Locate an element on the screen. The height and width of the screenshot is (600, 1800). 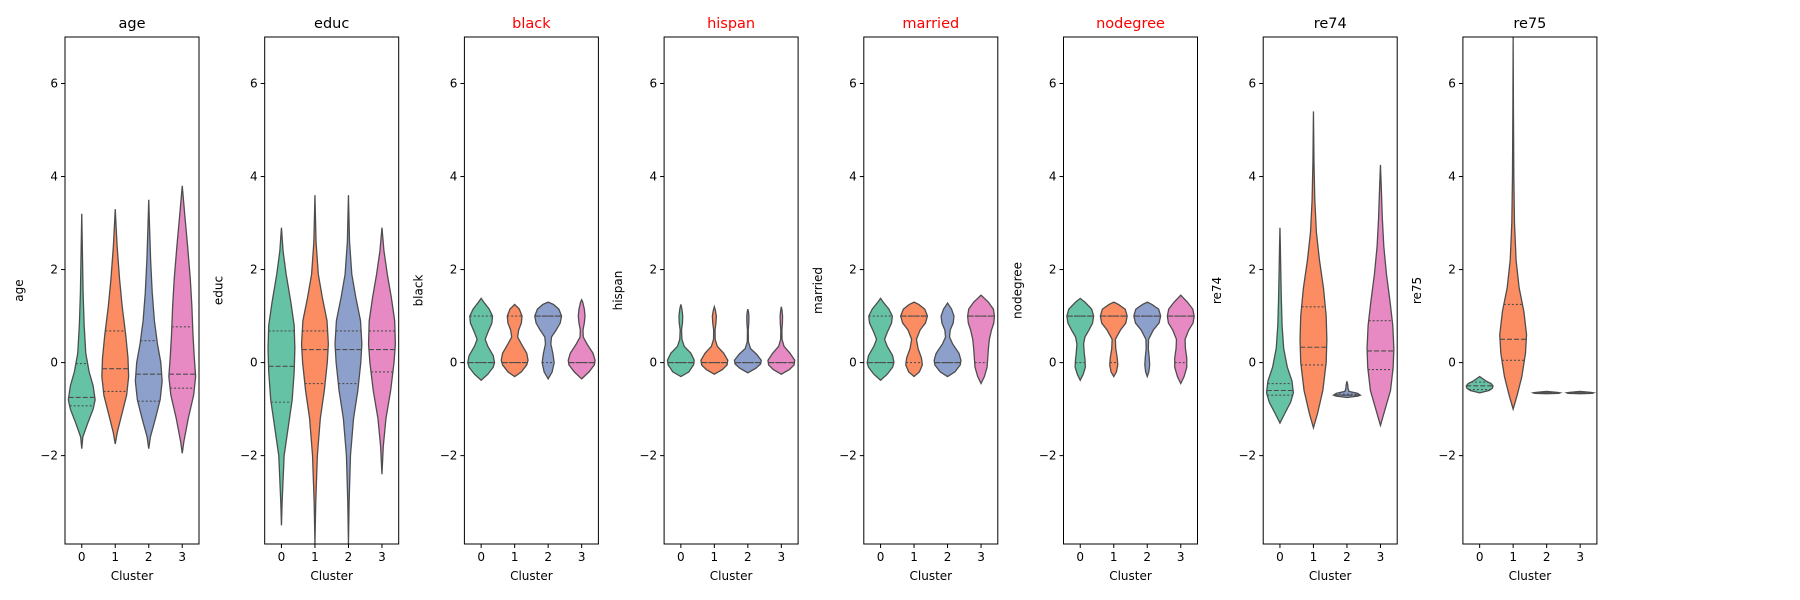
panel-re75: −2 0 2 4 6 0 1 2 3 Cluster re75 re75 is located at coordinates (1504, 299).